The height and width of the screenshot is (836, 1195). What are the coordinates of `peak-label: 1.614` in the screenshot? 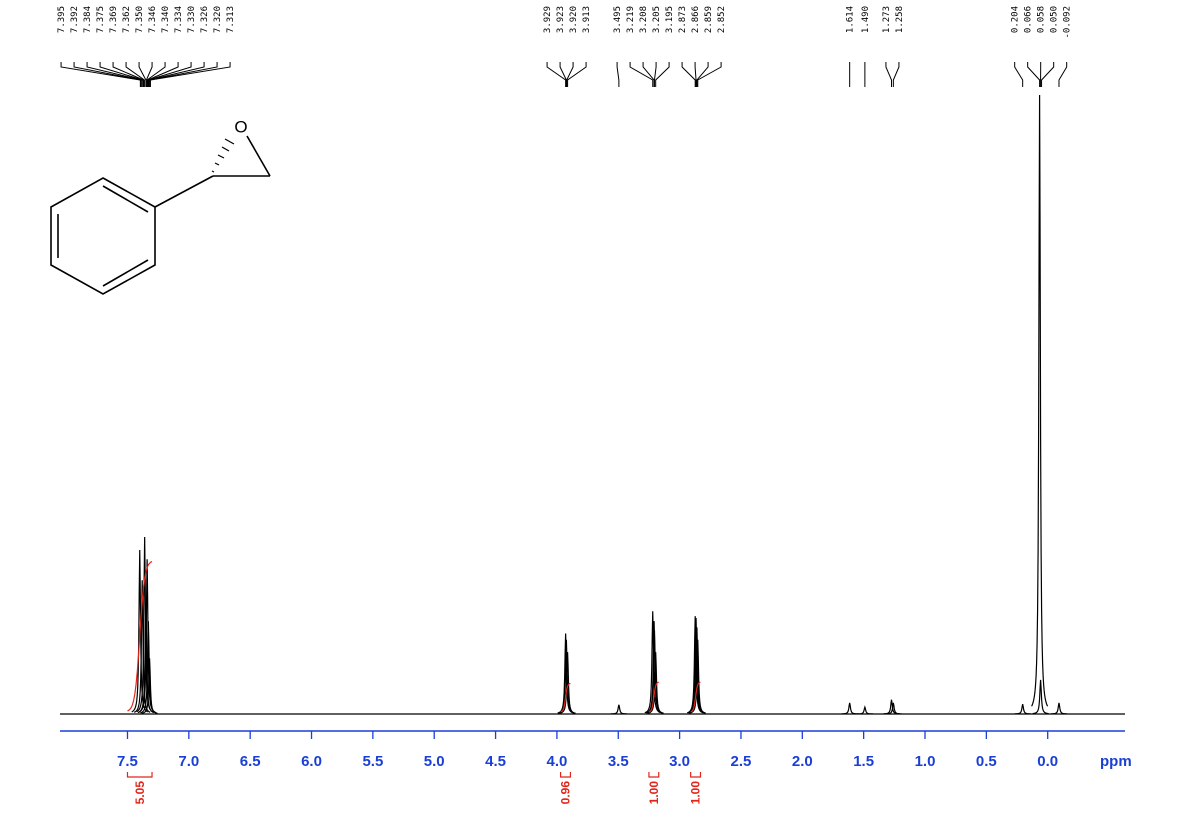 It's located at (851, 19).